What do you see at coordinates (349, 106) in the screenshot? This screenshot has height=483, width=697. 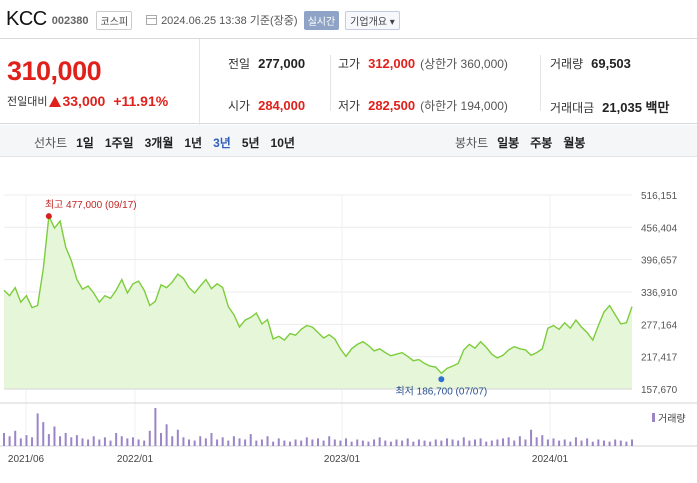 I see `stat-label: 저가` at bounding box center [349, 106].